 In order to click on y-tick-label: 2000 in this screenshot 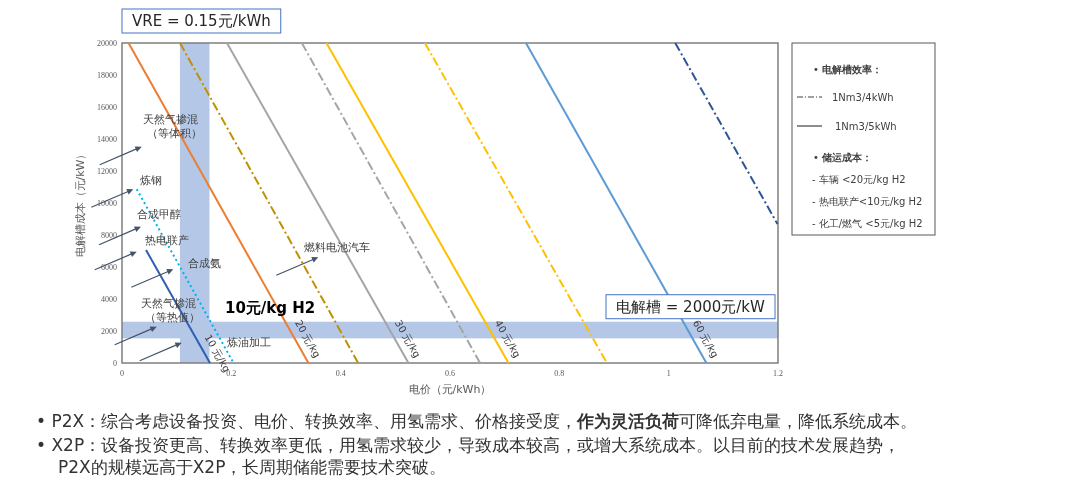, I will do `click(109, 331)`.